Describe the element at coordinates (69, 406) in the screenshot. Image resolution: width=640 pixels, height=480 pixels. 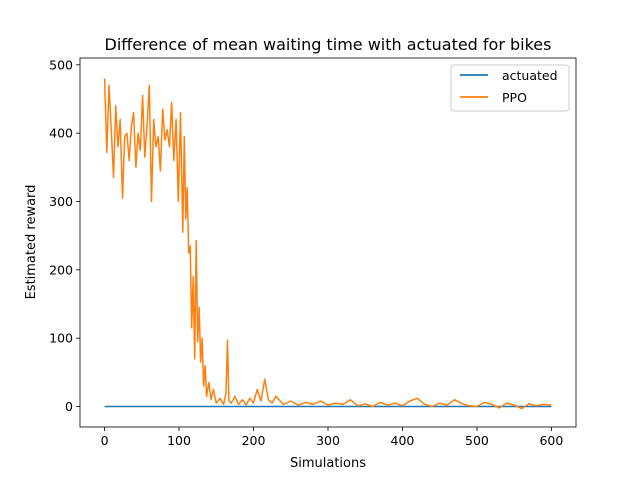
I see `y-tick-label: 0` at that location.